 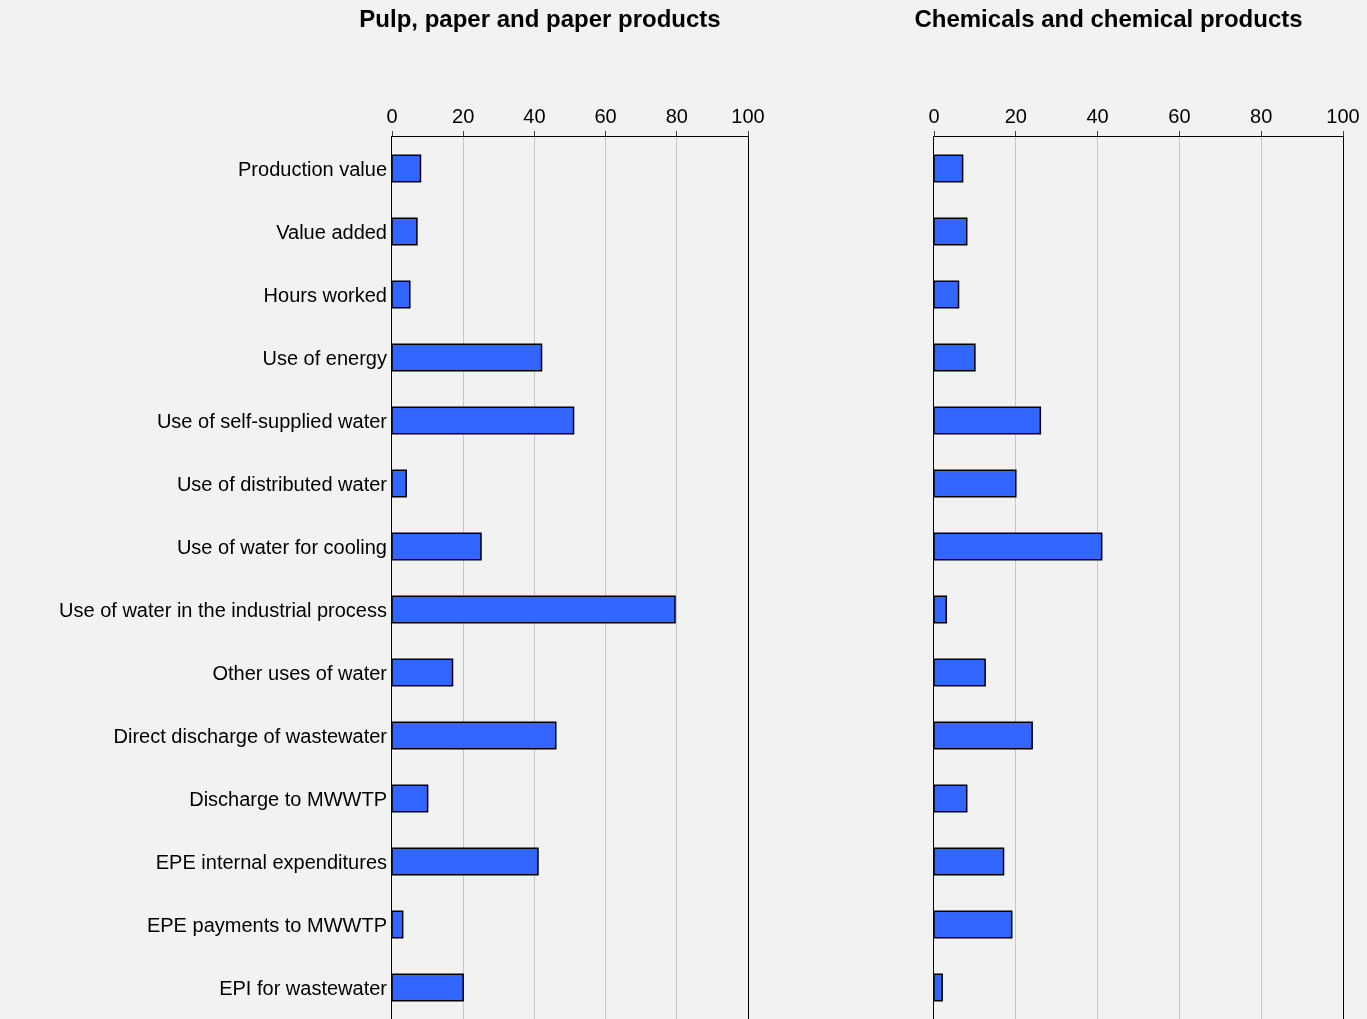 I want to click on y-tick-label: Hours worked, so click(x=325, y=294).